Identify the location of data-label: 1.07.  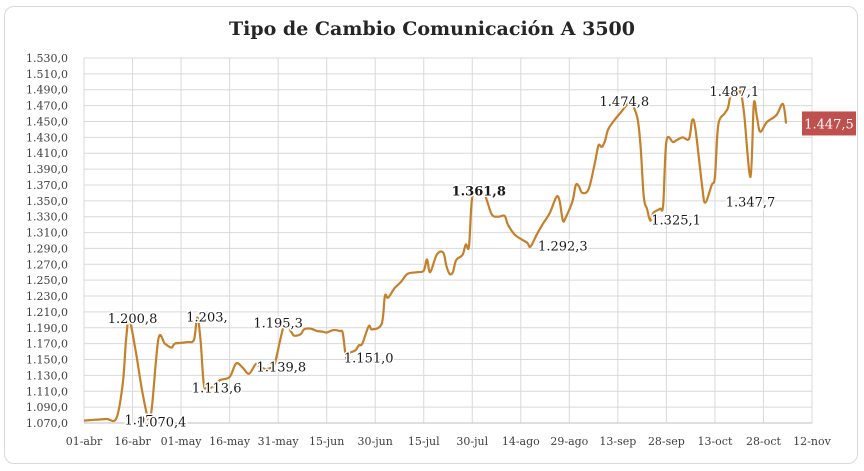
(139, 421).